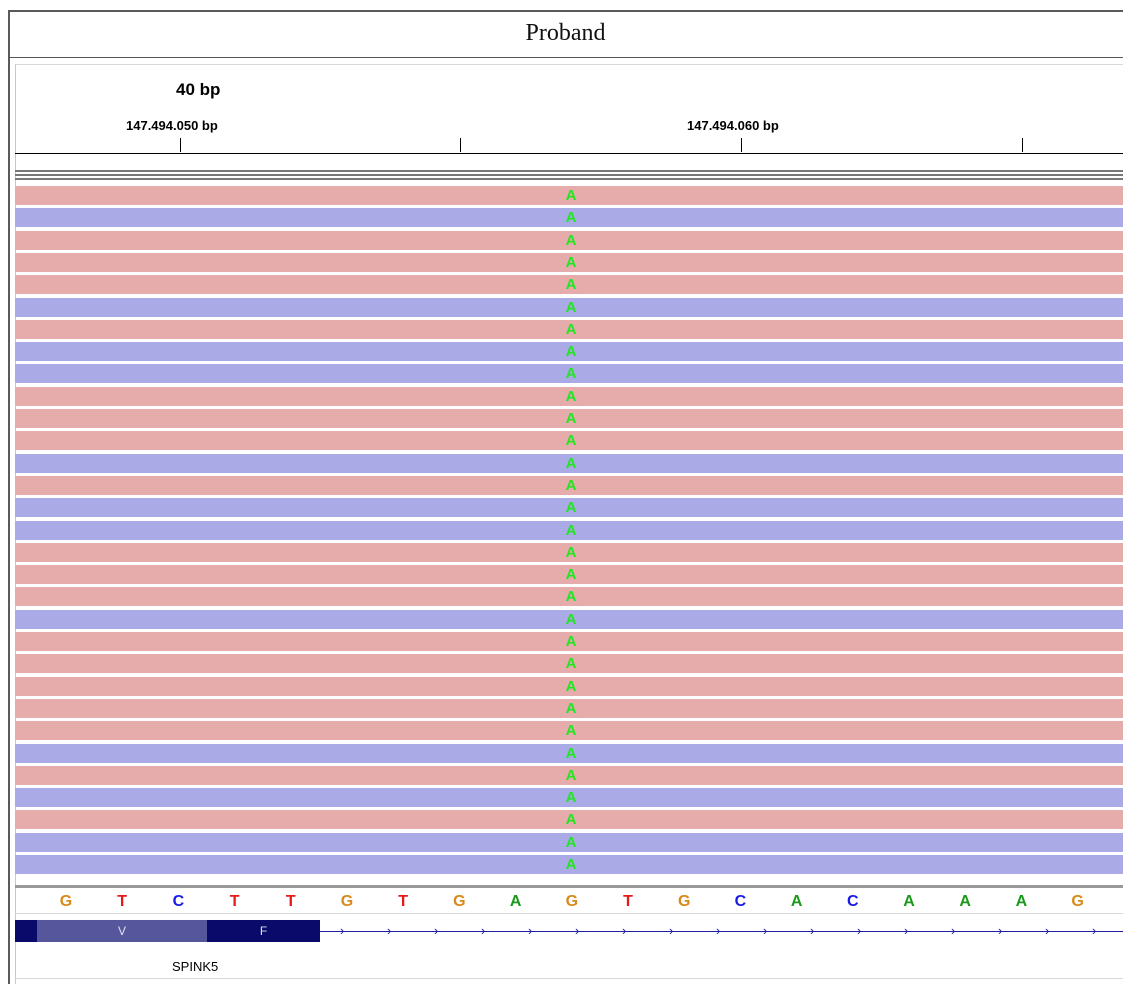 This screenshot has height=984, width=1123. Describe the element at coordinates (569, 913) in the screenshot. I see `sequence-track-bottom` at that location.